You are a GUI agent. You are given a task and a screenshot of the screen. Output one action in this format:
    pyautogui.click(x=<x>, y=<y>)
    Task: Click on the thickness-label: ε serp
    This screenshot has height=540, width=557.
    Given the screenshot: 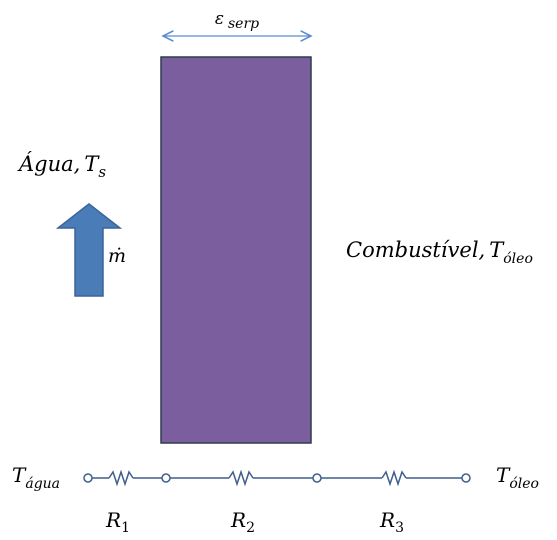 What is the action you would take?
    pyautogui.click(x=237, y=20)
    